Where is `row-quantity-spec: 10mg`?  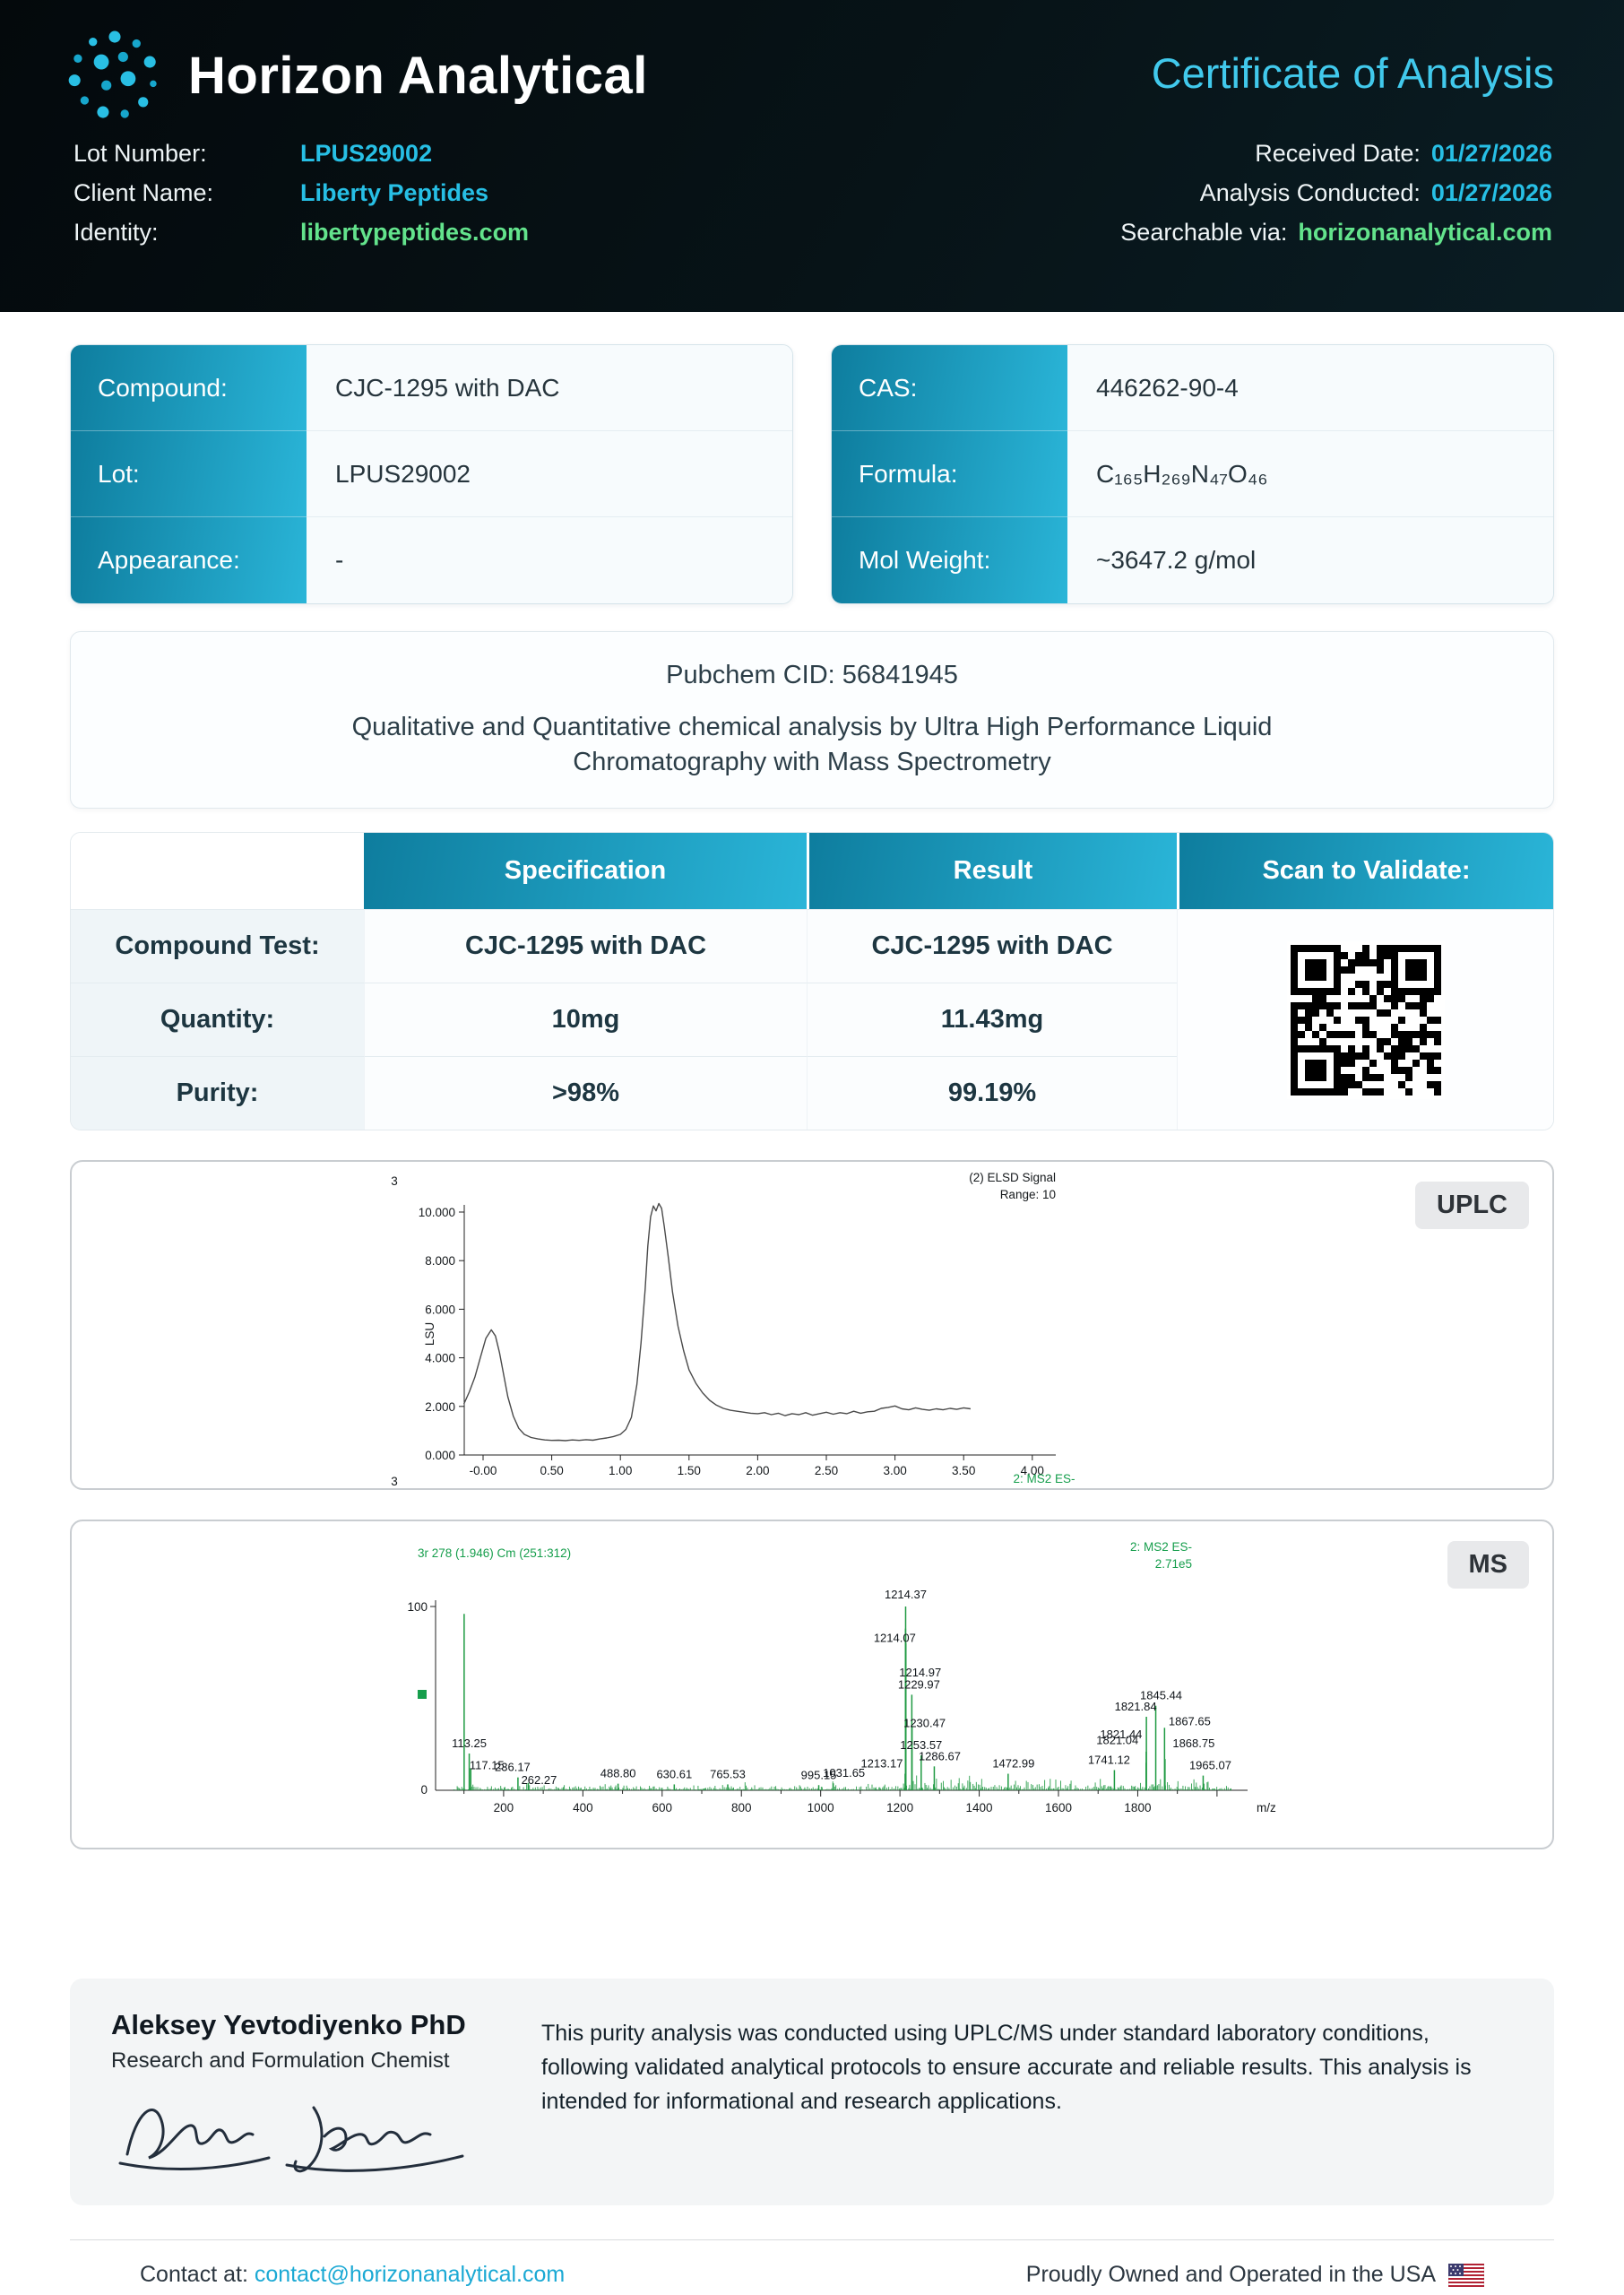 row-quantity-spec: 10mg is located at coordinates (585, 1020).